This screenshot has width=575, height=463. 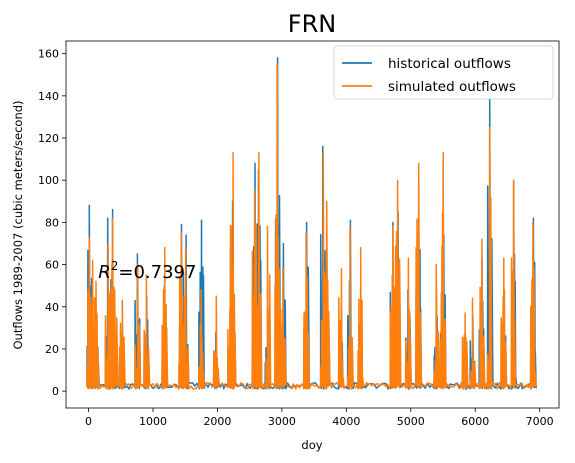 What do you see at coordinates (18, 224) in the screenshot?
I see `y-axis-label: Outflows 1989-2007 (cubic meters/second)` at bounding box center [18, 224].